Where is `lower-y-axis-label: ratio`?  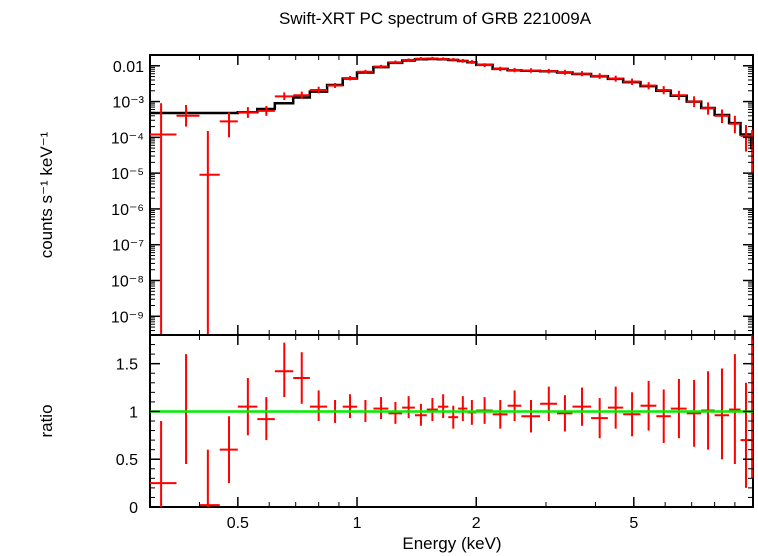 lower-y-axis-label: ratio is located at coordinates (46, 420).